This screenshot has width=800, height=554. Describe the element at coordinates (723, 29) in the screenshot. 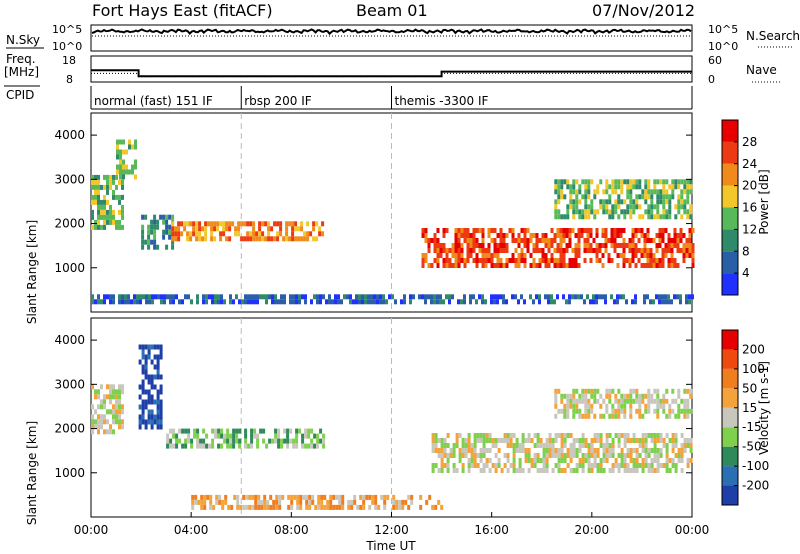

I see `nsearch-tick-top: 10^5` at that location.